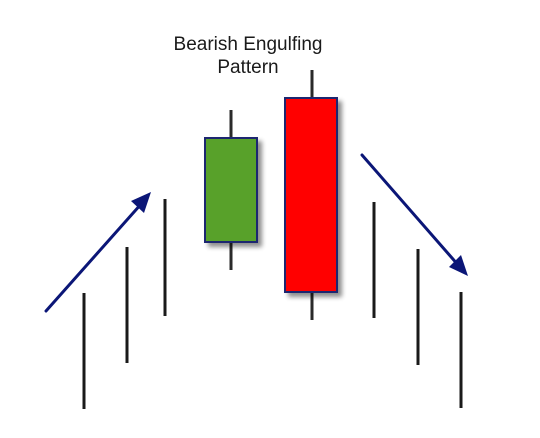 This screenshot has width=540, height=438. I want to click on pattern-title-line-1: Bearish Engulfing, so click(248, 44).